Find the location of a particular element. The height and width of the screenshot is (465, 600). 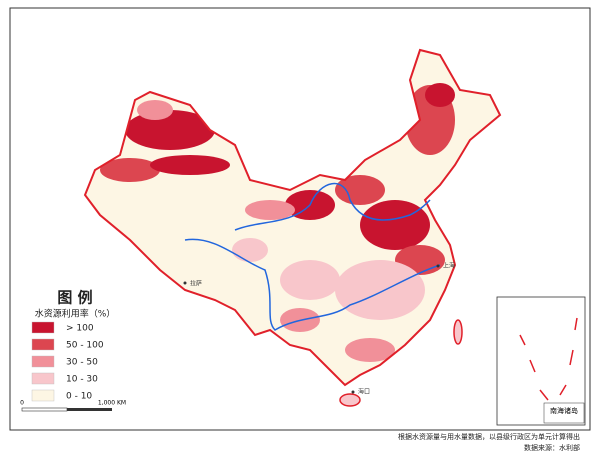

legend-label: 10 - 30 is located at coordinates (82, 380).